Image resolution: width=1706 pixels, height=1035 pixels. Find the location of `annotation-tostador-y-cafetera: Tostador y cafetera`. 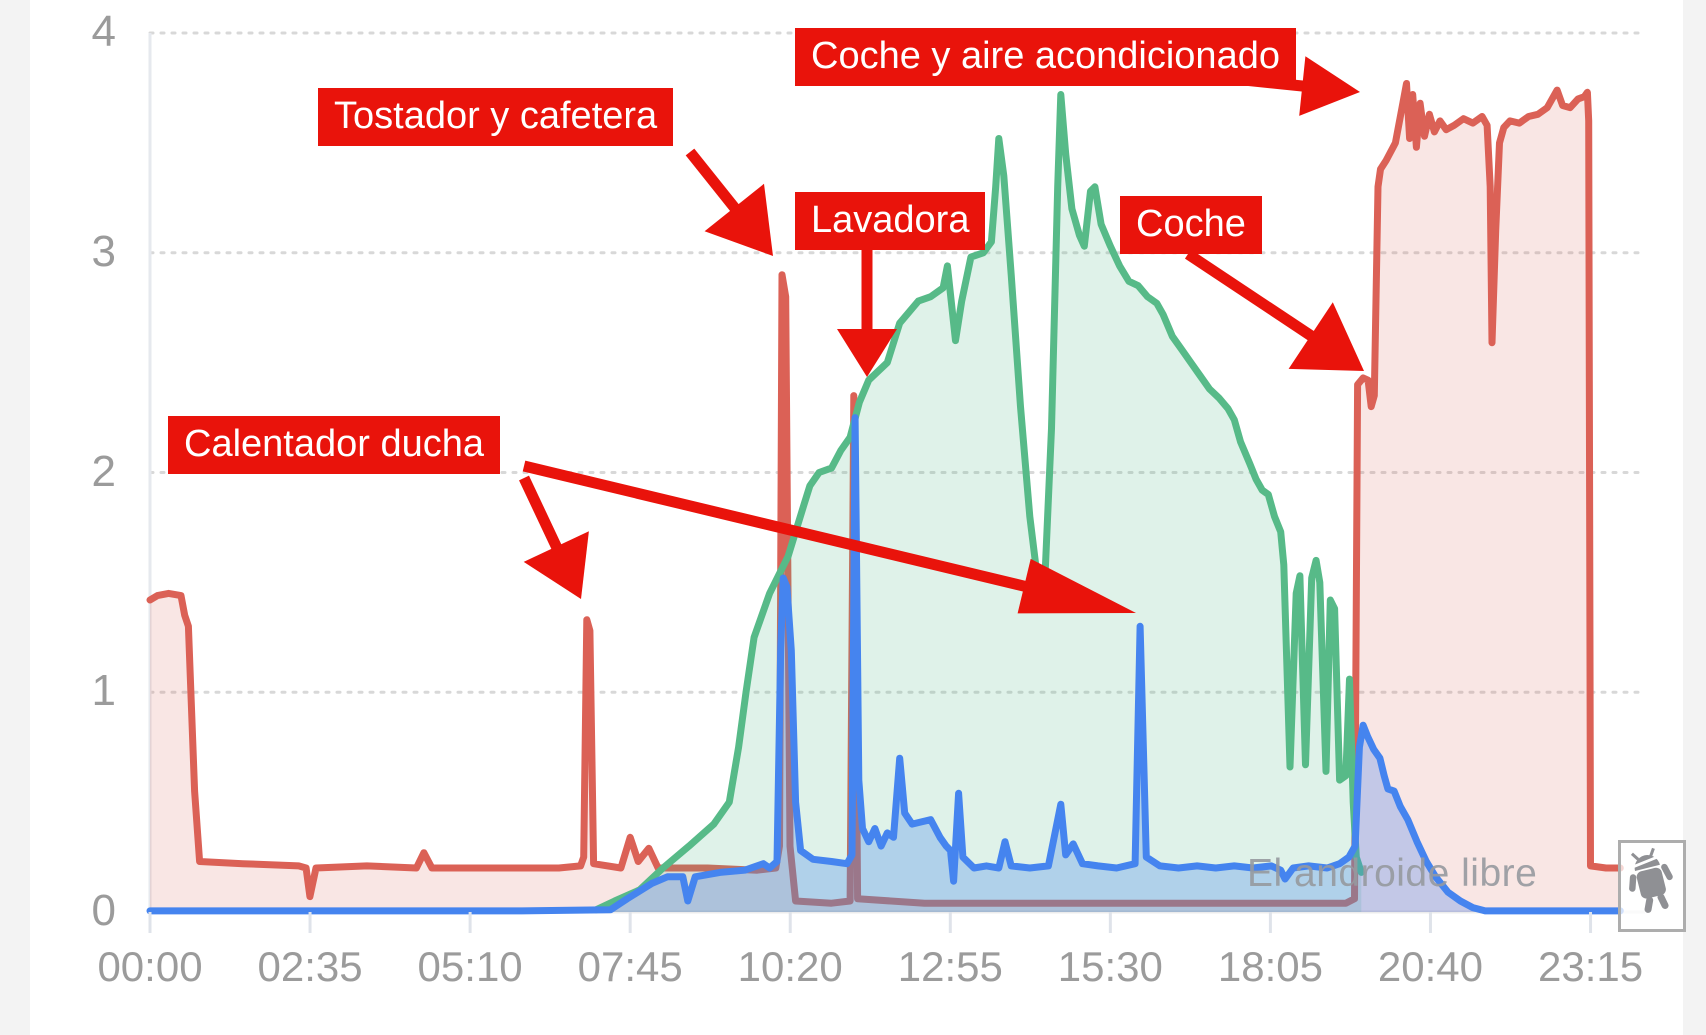

annotation-tostador-y-cafetera: Tostador y cafetera is located at coordinates (496, 117).